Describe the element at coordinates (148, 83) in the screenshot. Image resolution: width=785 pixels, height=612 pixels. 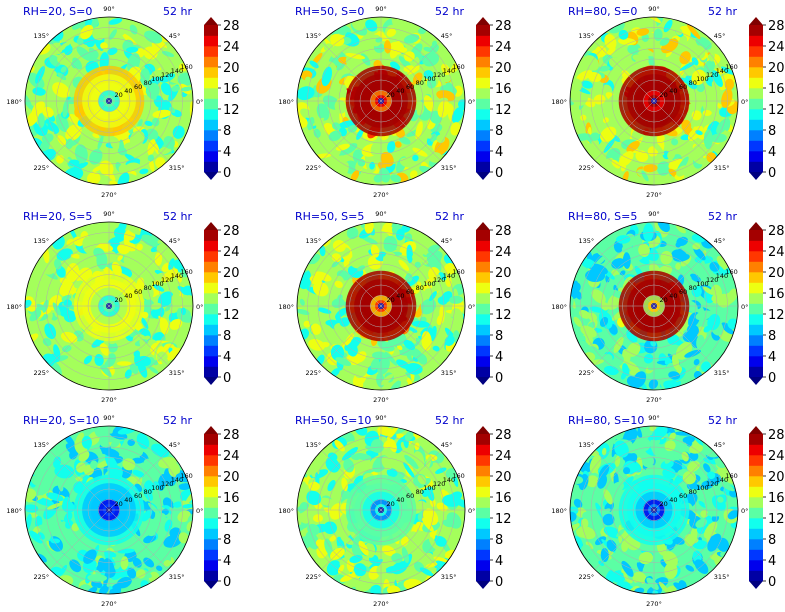
I see `radial-label: 80` at that location.